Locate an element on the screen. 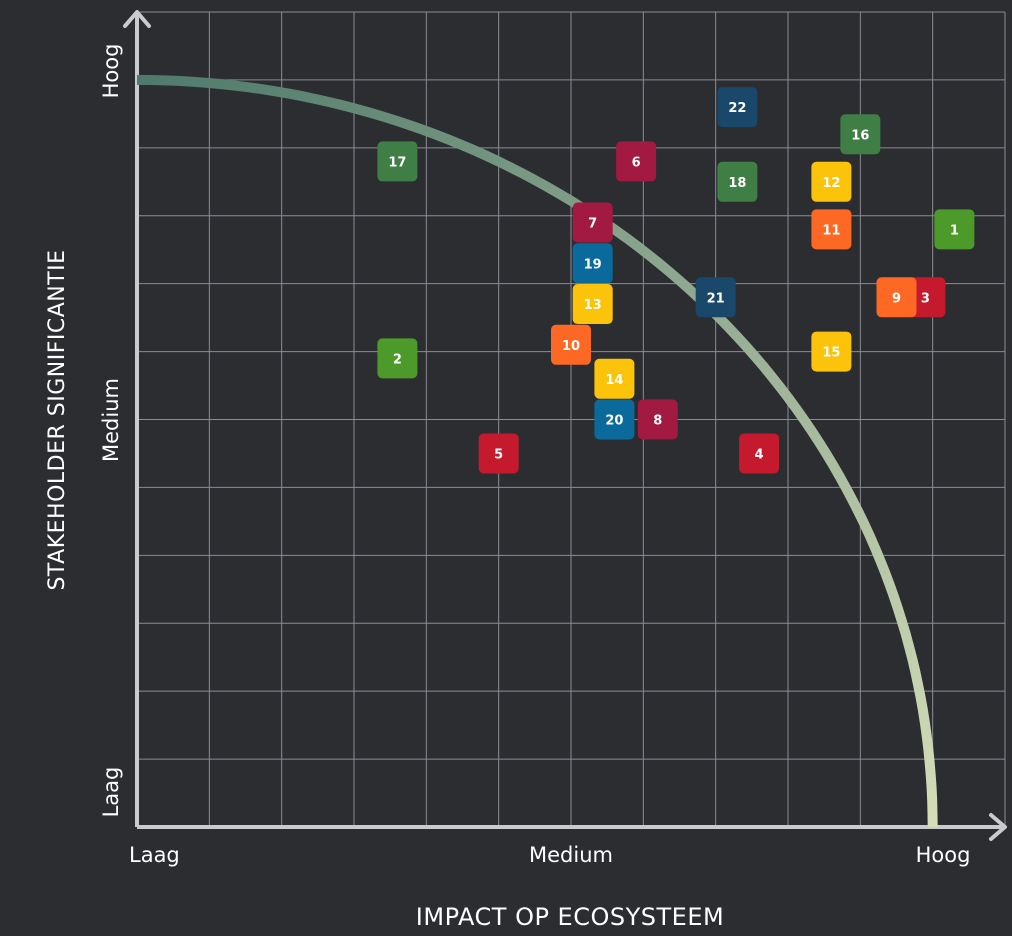  x-tick-label: Medium is located at coordinates (571, 855).